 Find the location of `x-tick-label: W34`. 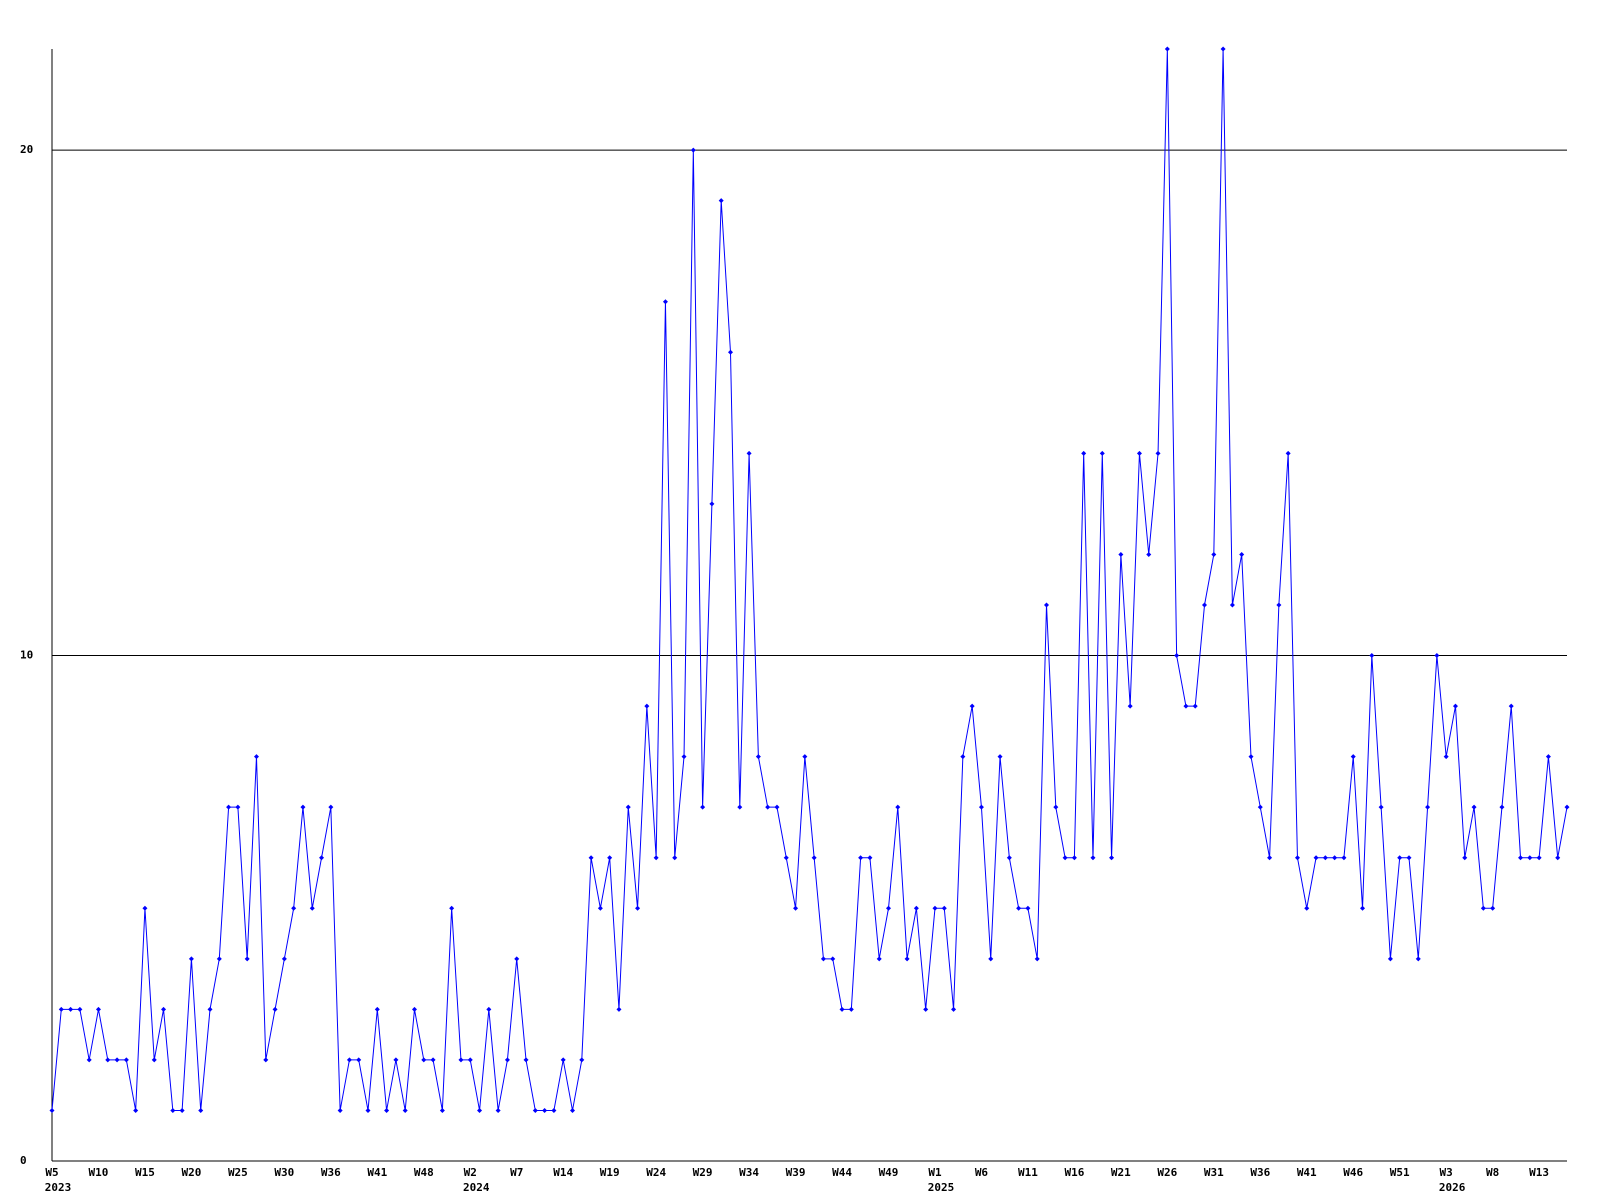

x-tick-label: W34 is located at coordinates (749, 1172).